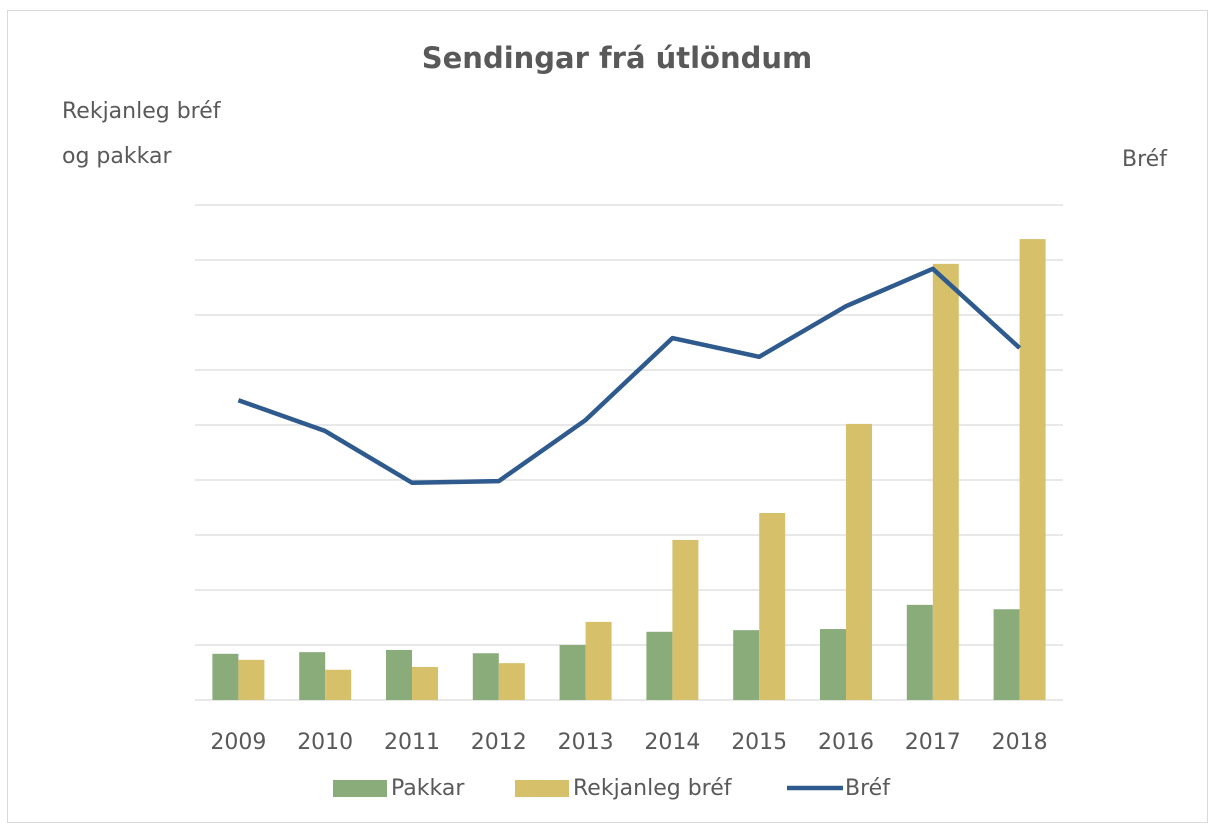 The image size is (1214, 823). What do you see at coordinates (325, 742) in the screenshot?
I see `x-tick-label: 2010` at bounding box center [325, 742].